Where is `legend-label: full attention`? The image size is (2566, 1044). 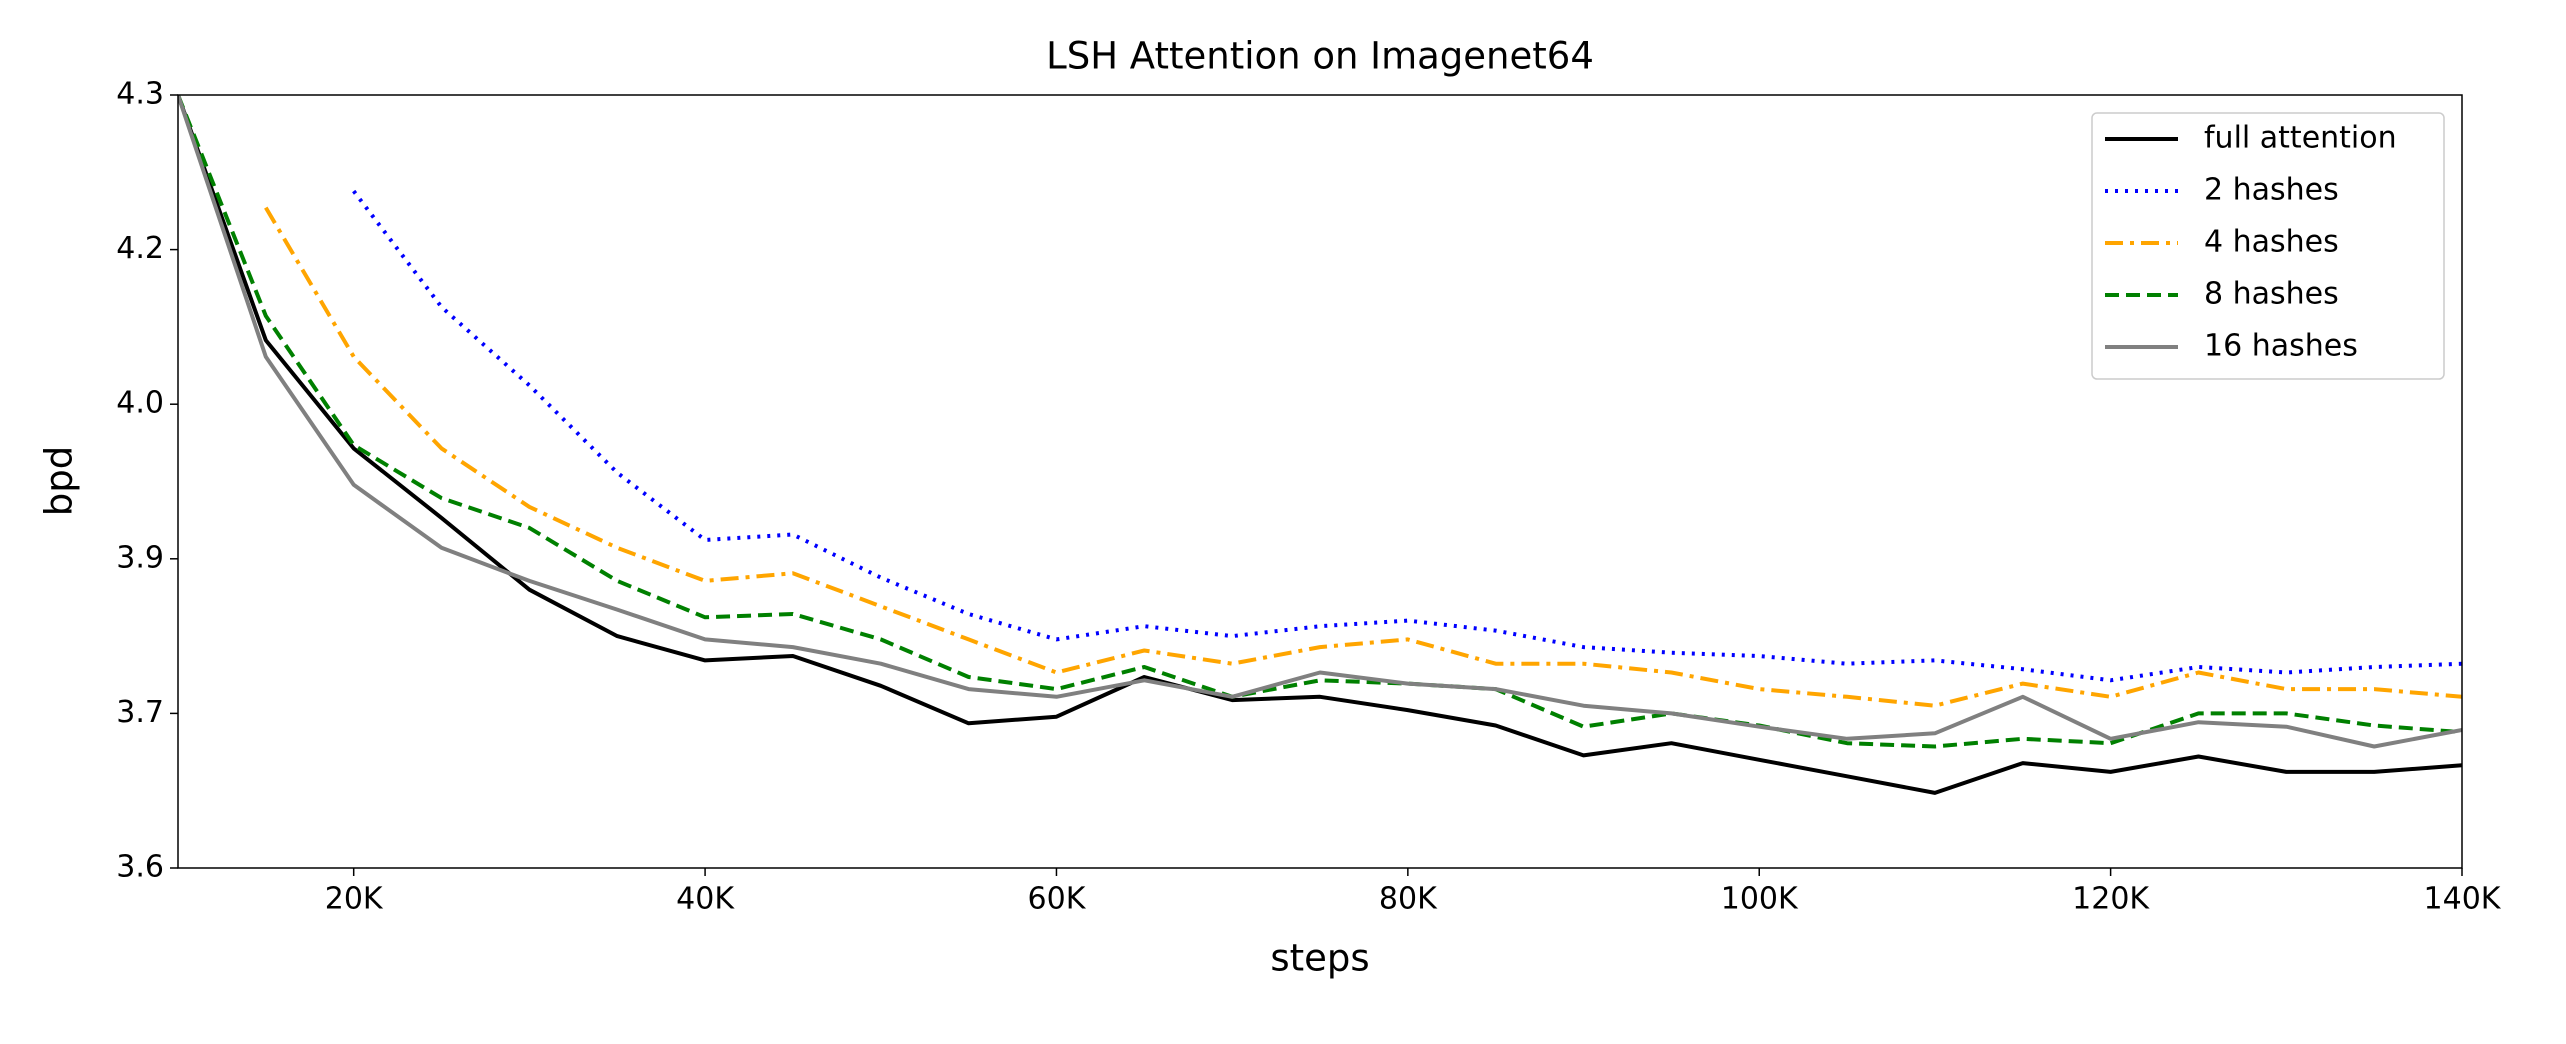 legend-label: full attention is located at coordinates (2300, 138).